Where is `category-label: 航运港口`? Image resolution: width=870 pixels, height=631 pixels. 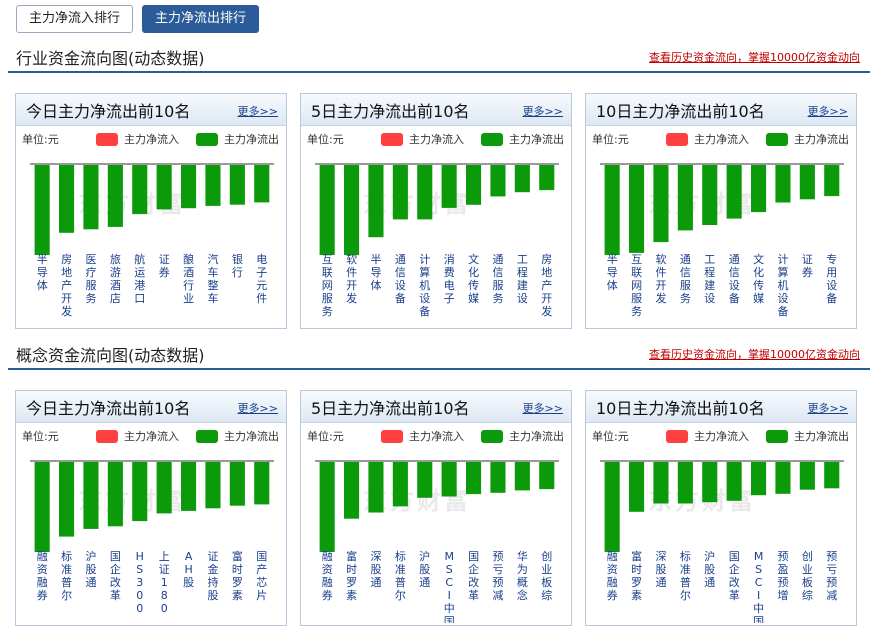 category-label: 航运港口 is located at coordinates (139, 278).